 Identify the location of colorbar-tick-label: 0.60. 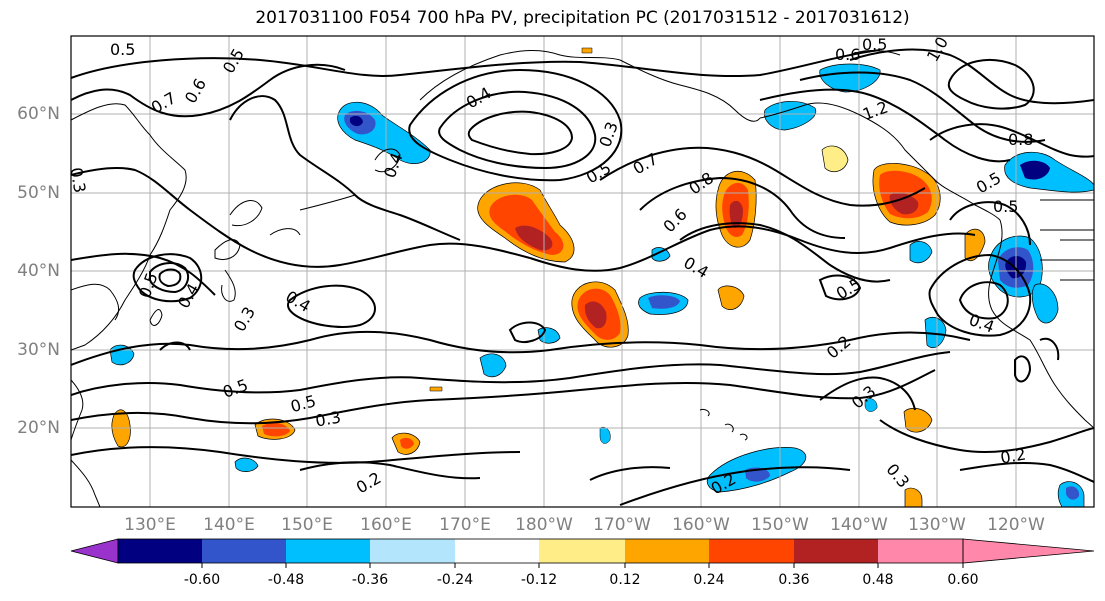
(963, 580).